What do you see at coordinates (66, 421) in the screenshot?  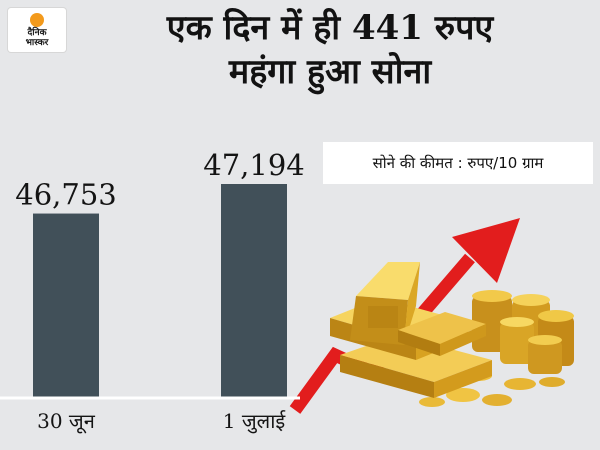 I see `x-tick-label-1: 30 जून` at bounding box center [66, 421].